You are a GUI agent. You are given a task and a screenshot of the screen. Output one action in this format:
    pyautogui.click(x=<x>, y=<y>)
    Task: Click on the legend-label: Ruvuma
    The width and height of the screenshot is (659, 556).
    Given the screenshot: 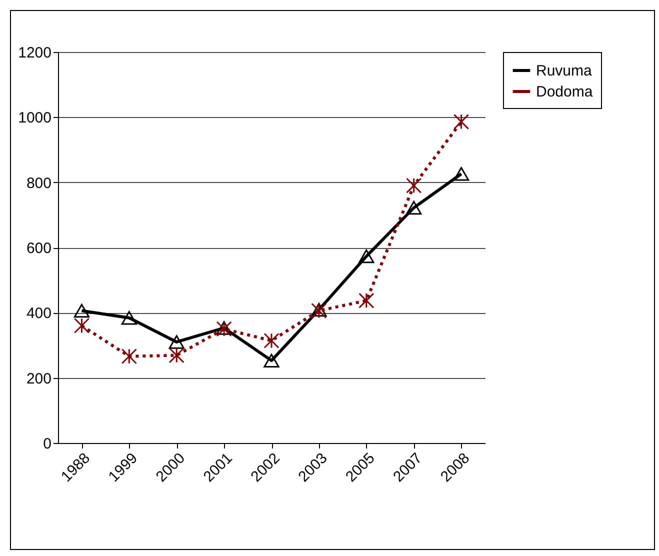 What is the action you would take?
    pyautogui.click(x=564, y=71)
    